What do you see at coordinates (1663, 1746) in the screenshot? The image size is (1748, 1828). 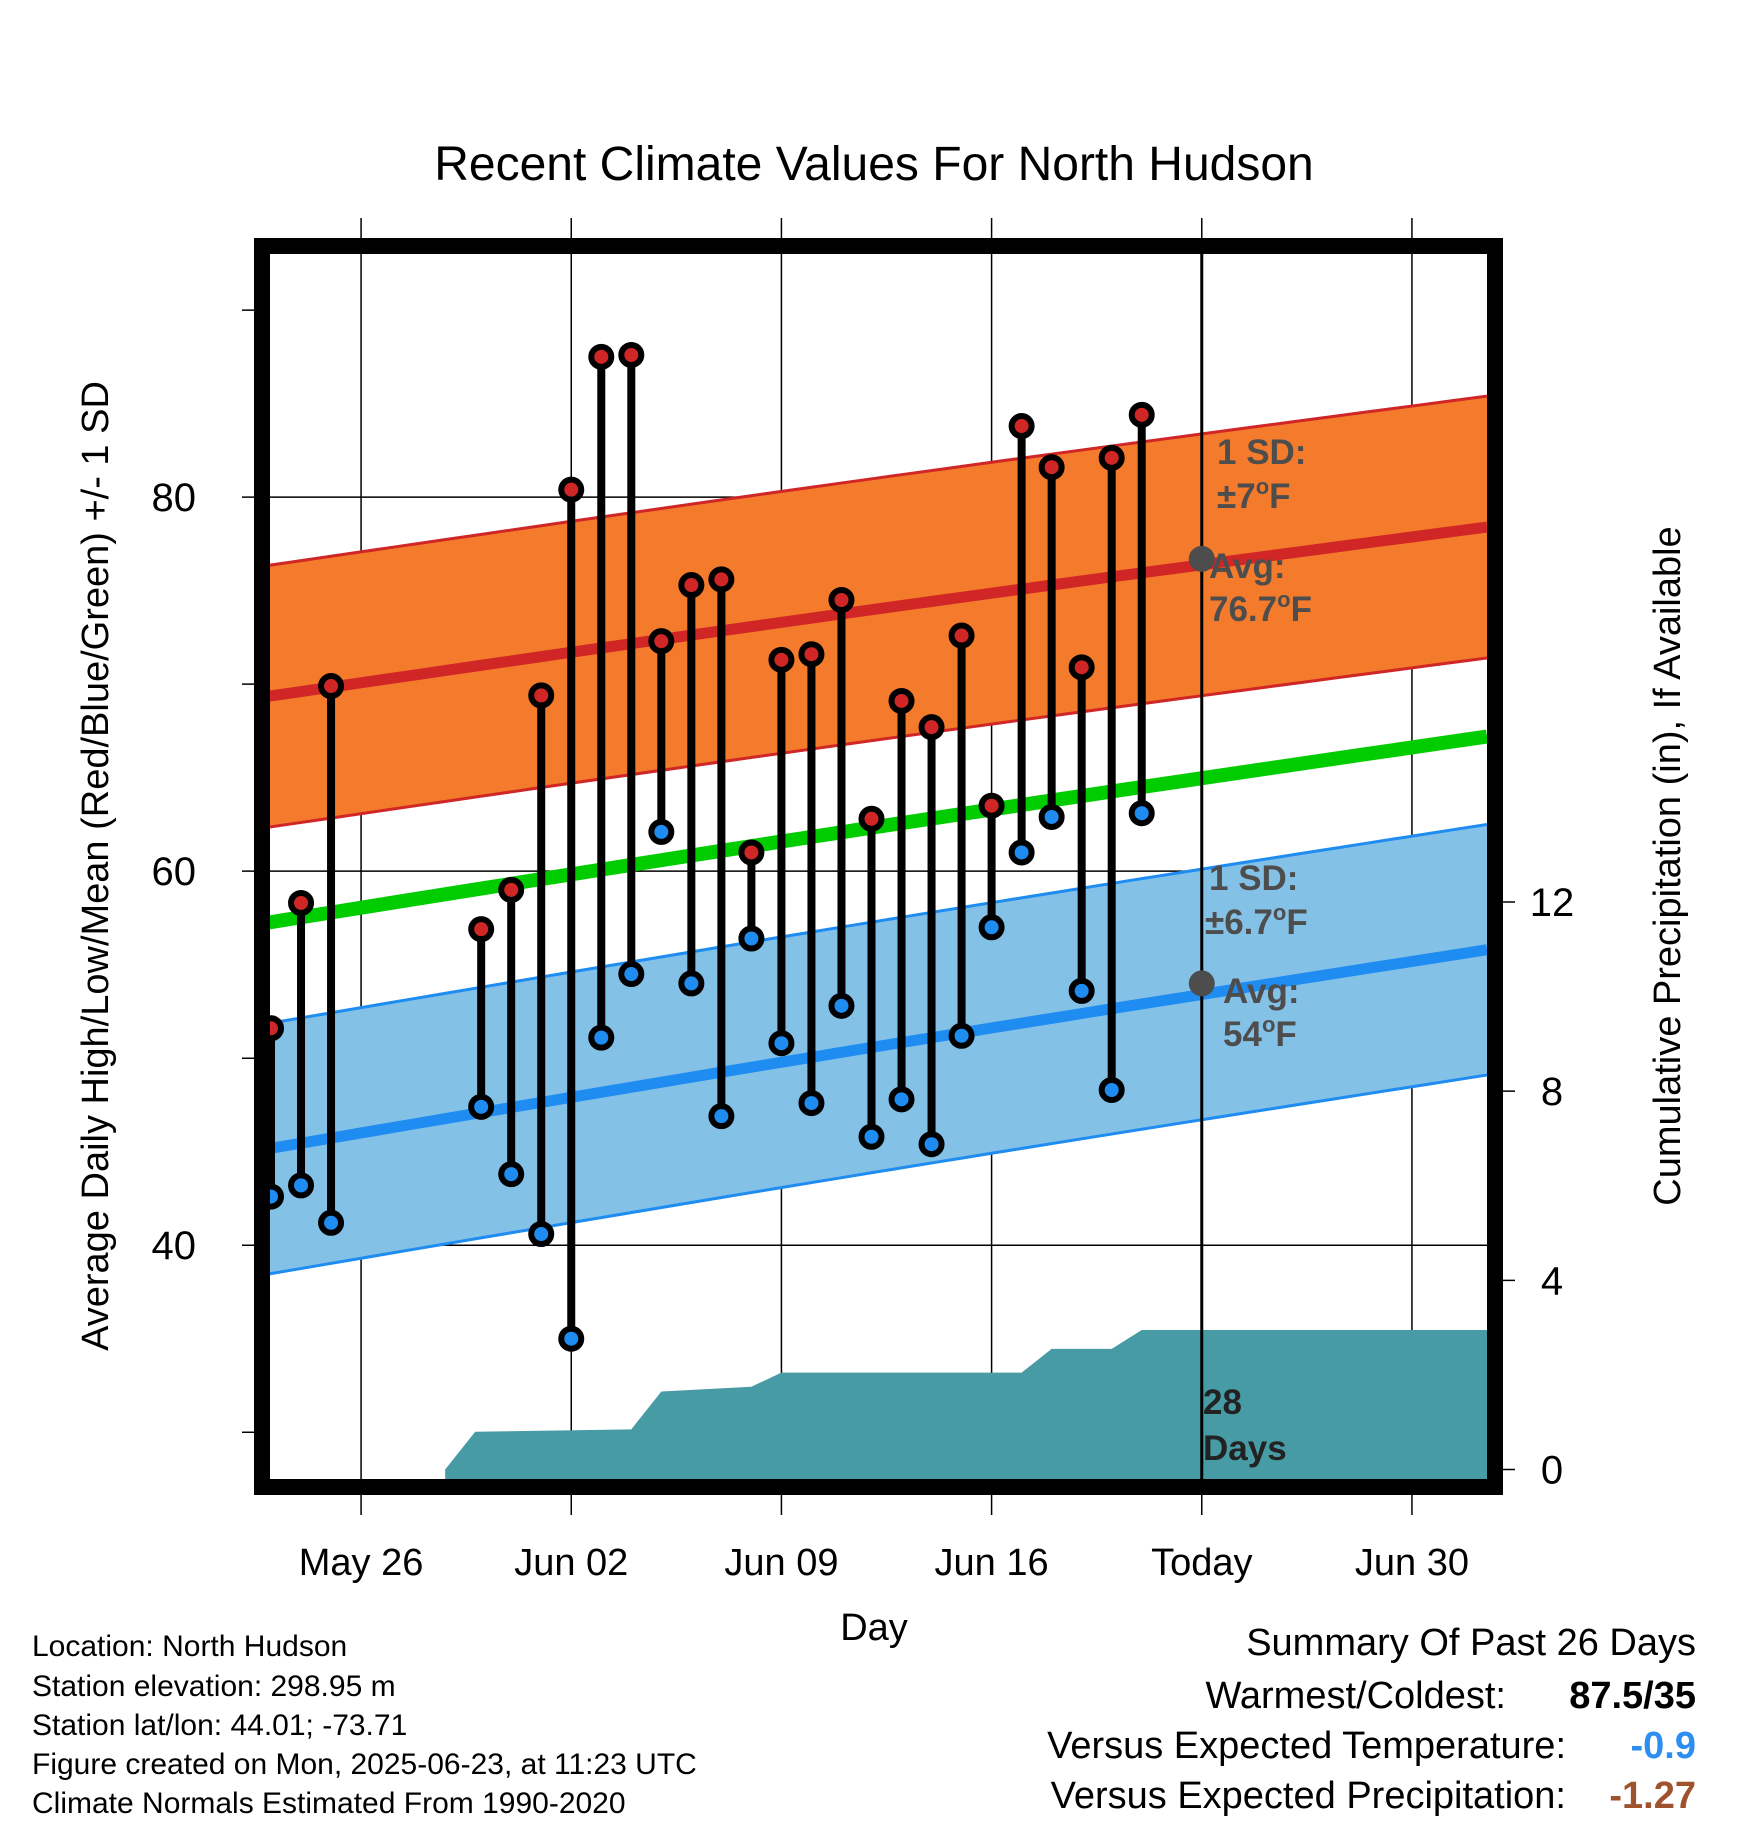 I see `summary-temp-value: -0.9` at bounding box center [1663, 1746].